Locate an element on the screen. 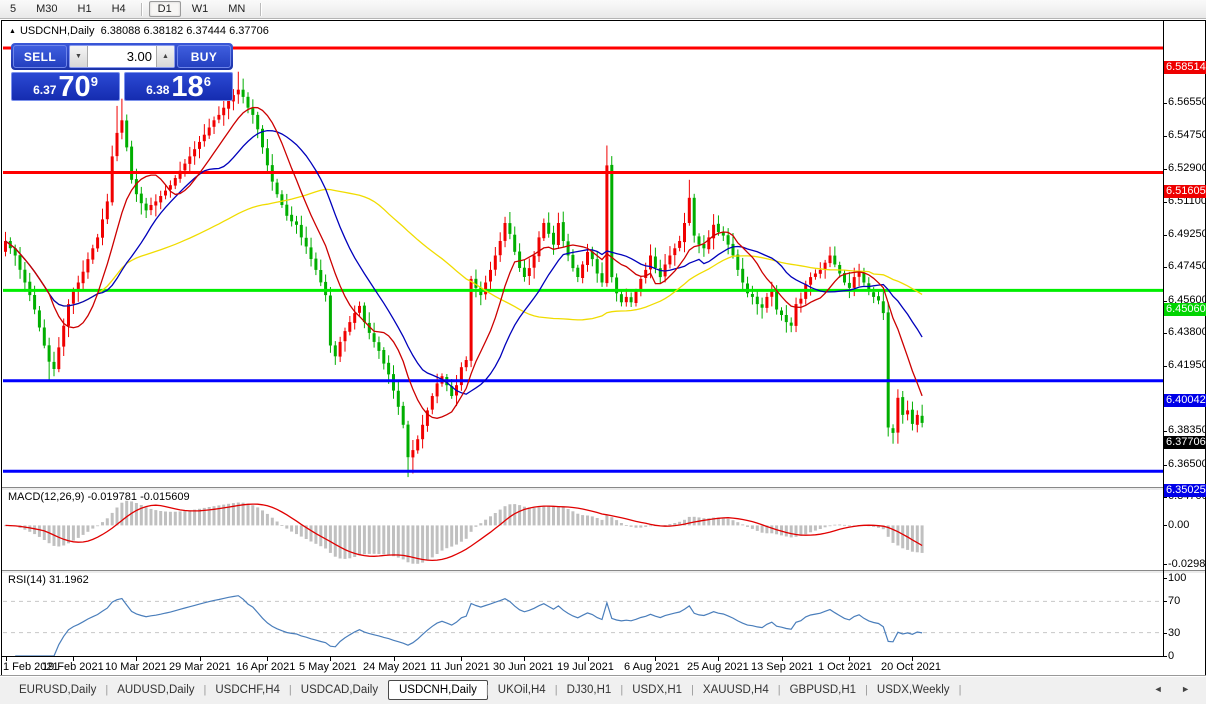  volume-decrease-button: ▼ is located at coordinates (79, 56).